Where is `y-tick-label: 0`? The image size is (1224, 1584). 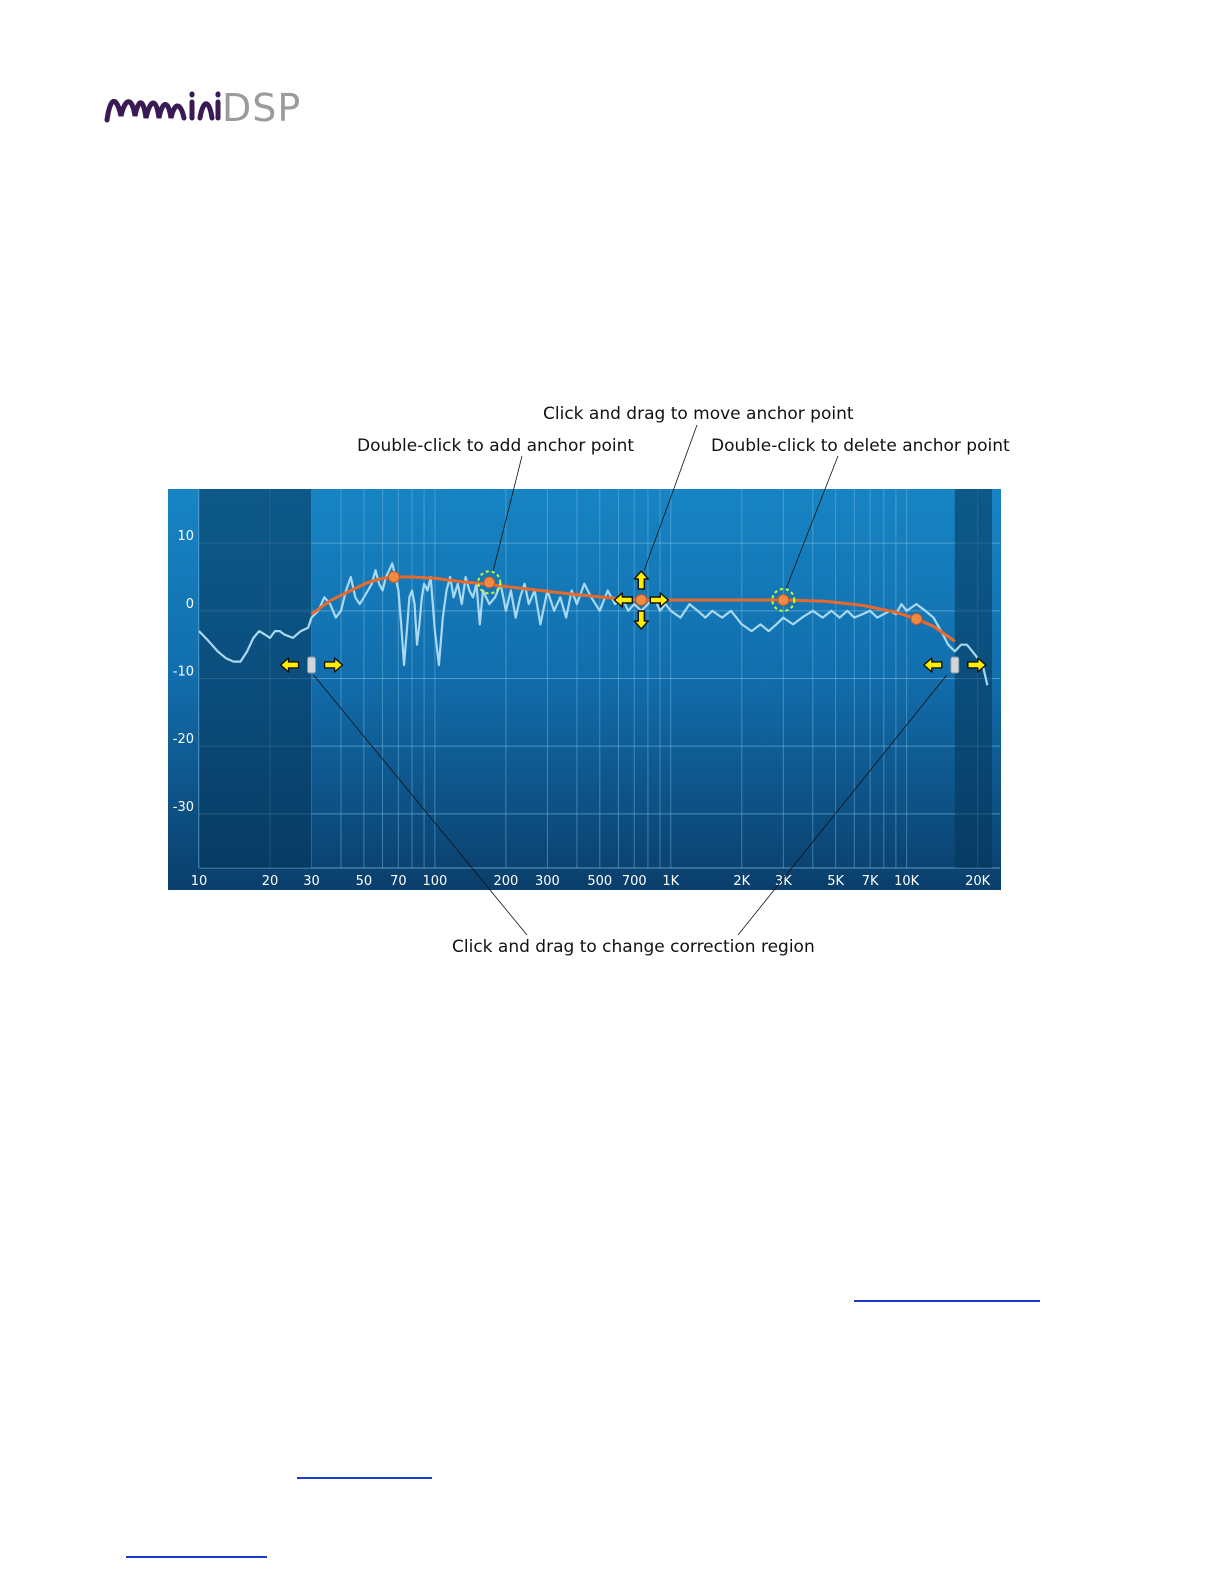
y-tick-label: 0 is located at coordinates (190, 604).